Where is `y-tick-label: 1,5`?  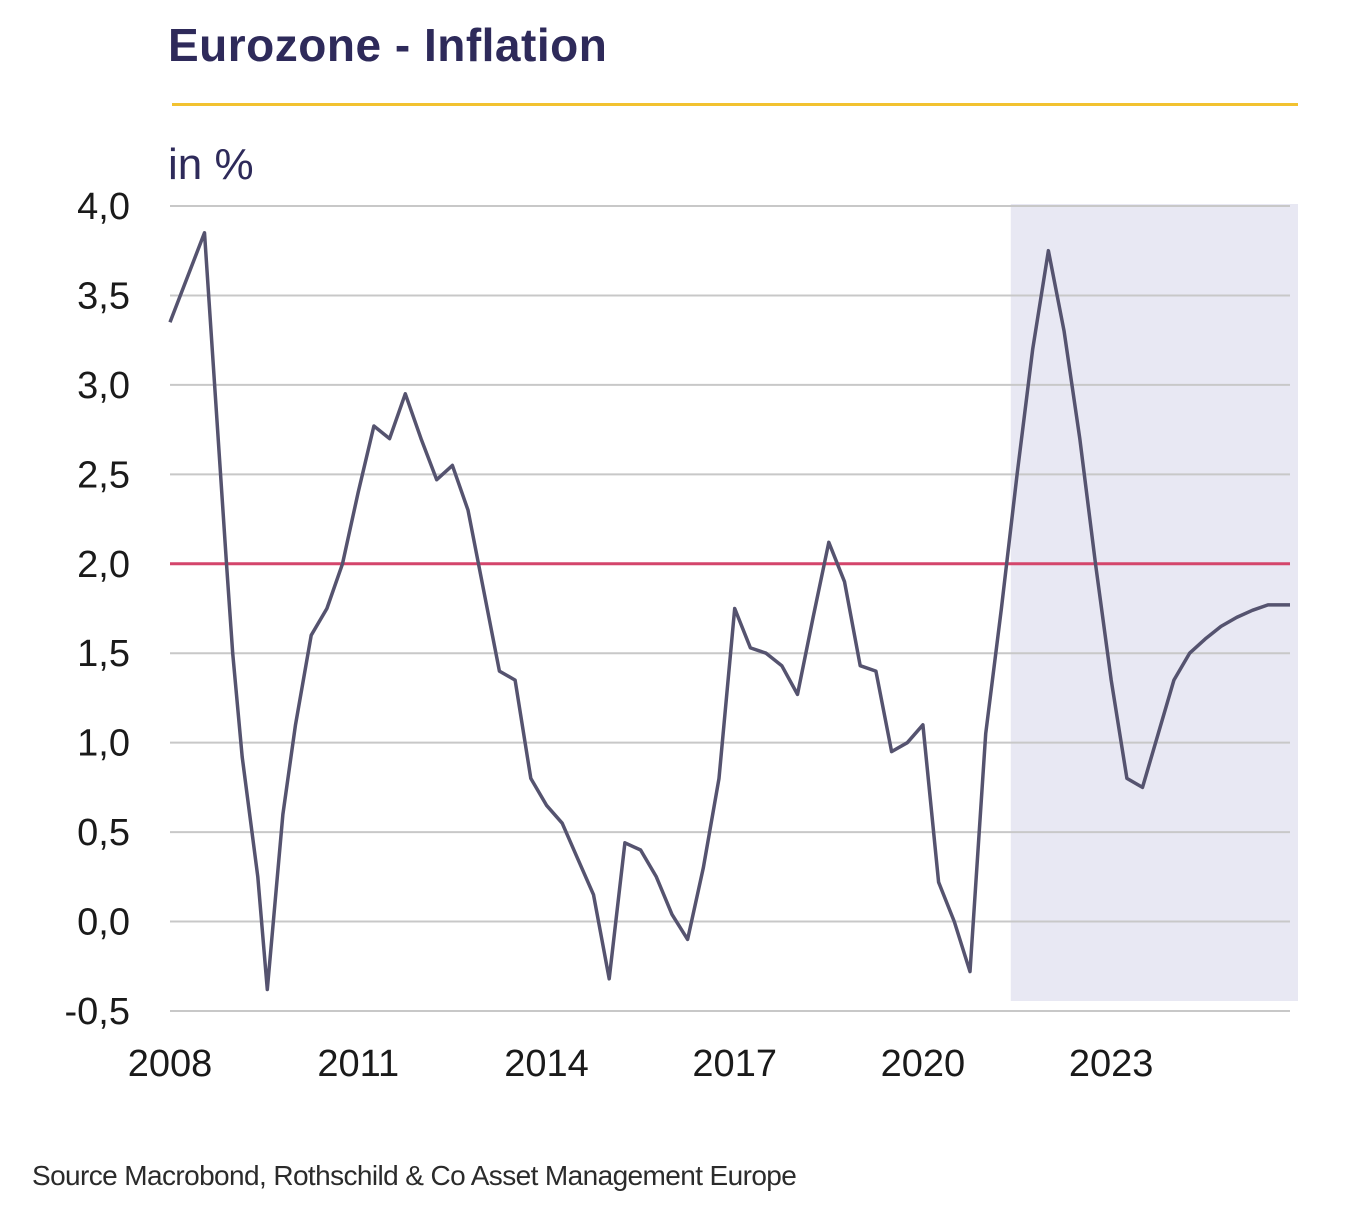
y-tick-label: 1,5 is located at coordinates (103, 654).